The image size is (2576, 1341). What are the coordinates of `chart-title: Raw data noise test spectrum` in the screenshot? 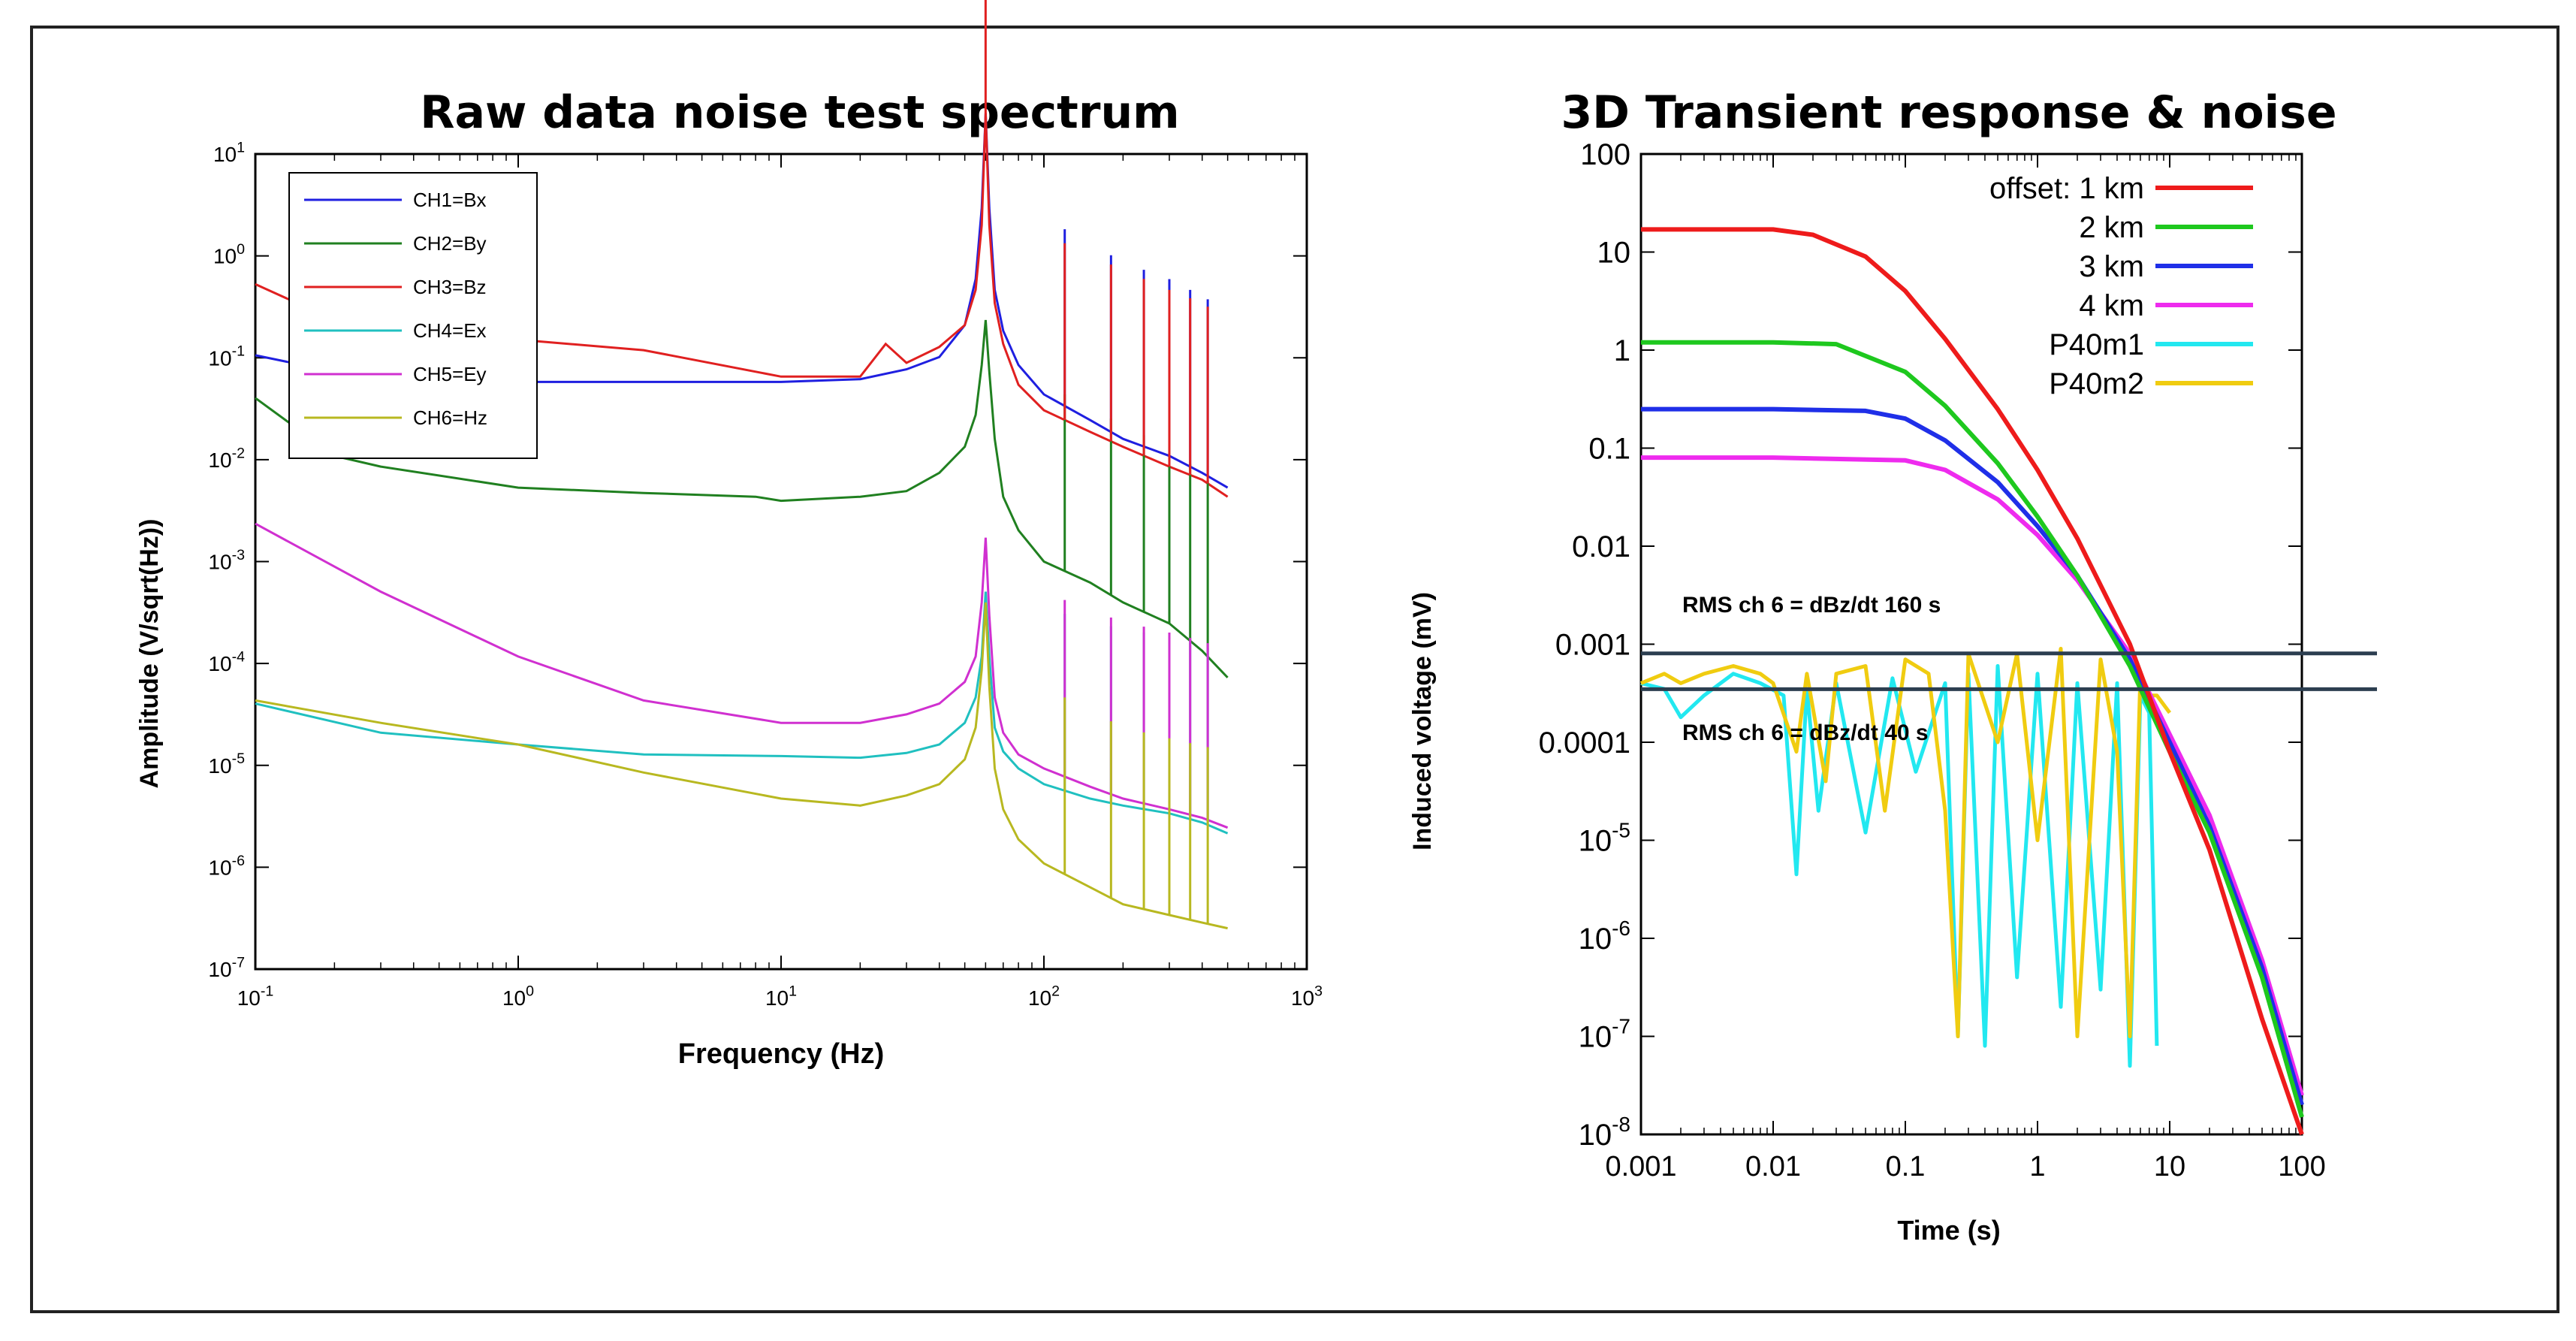 It's located at (800, 112).